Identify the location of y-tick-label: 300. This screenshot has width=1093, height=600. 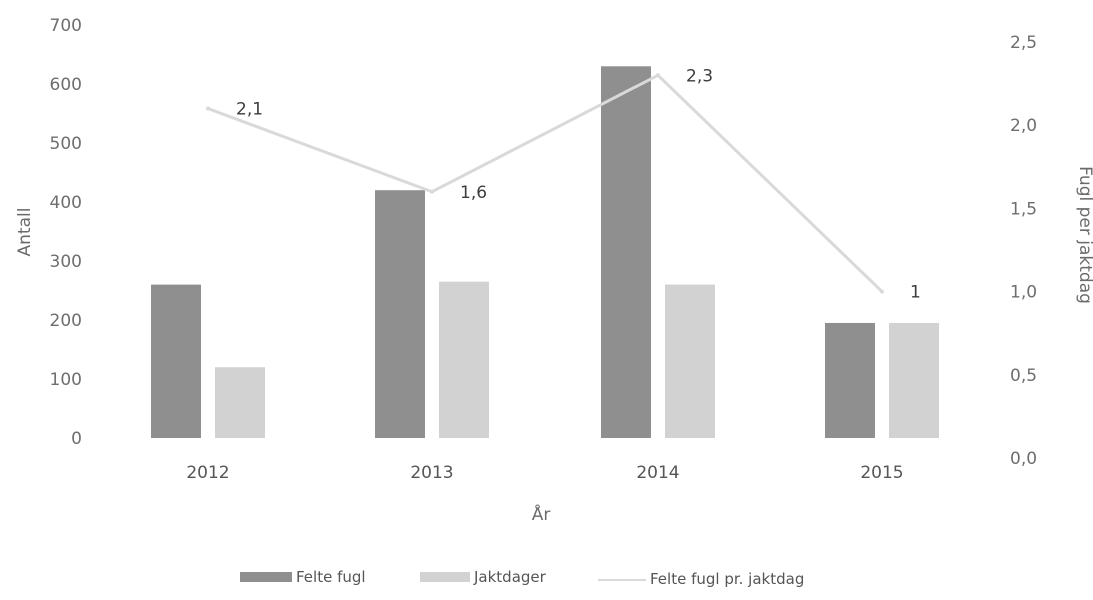
(66, 262).